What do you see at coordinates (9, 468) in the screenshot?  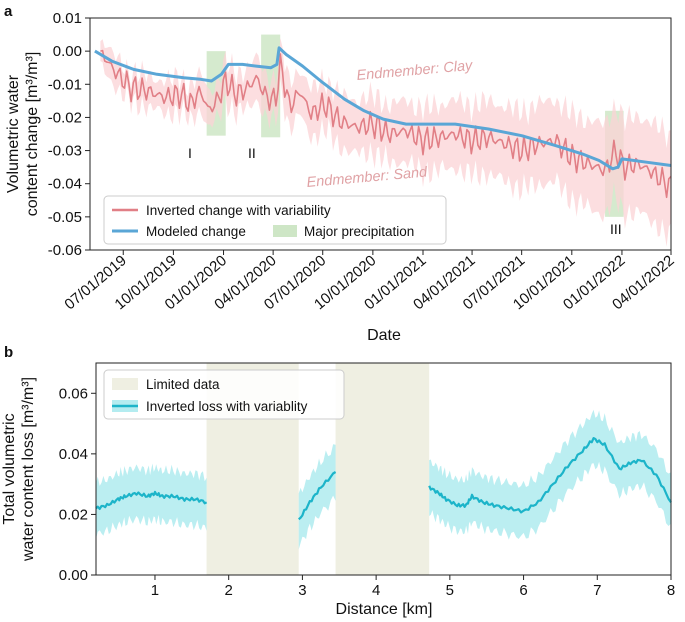 I see `b-y-axis-title-line1: Total volumetric` at bounding box center [9, 468].